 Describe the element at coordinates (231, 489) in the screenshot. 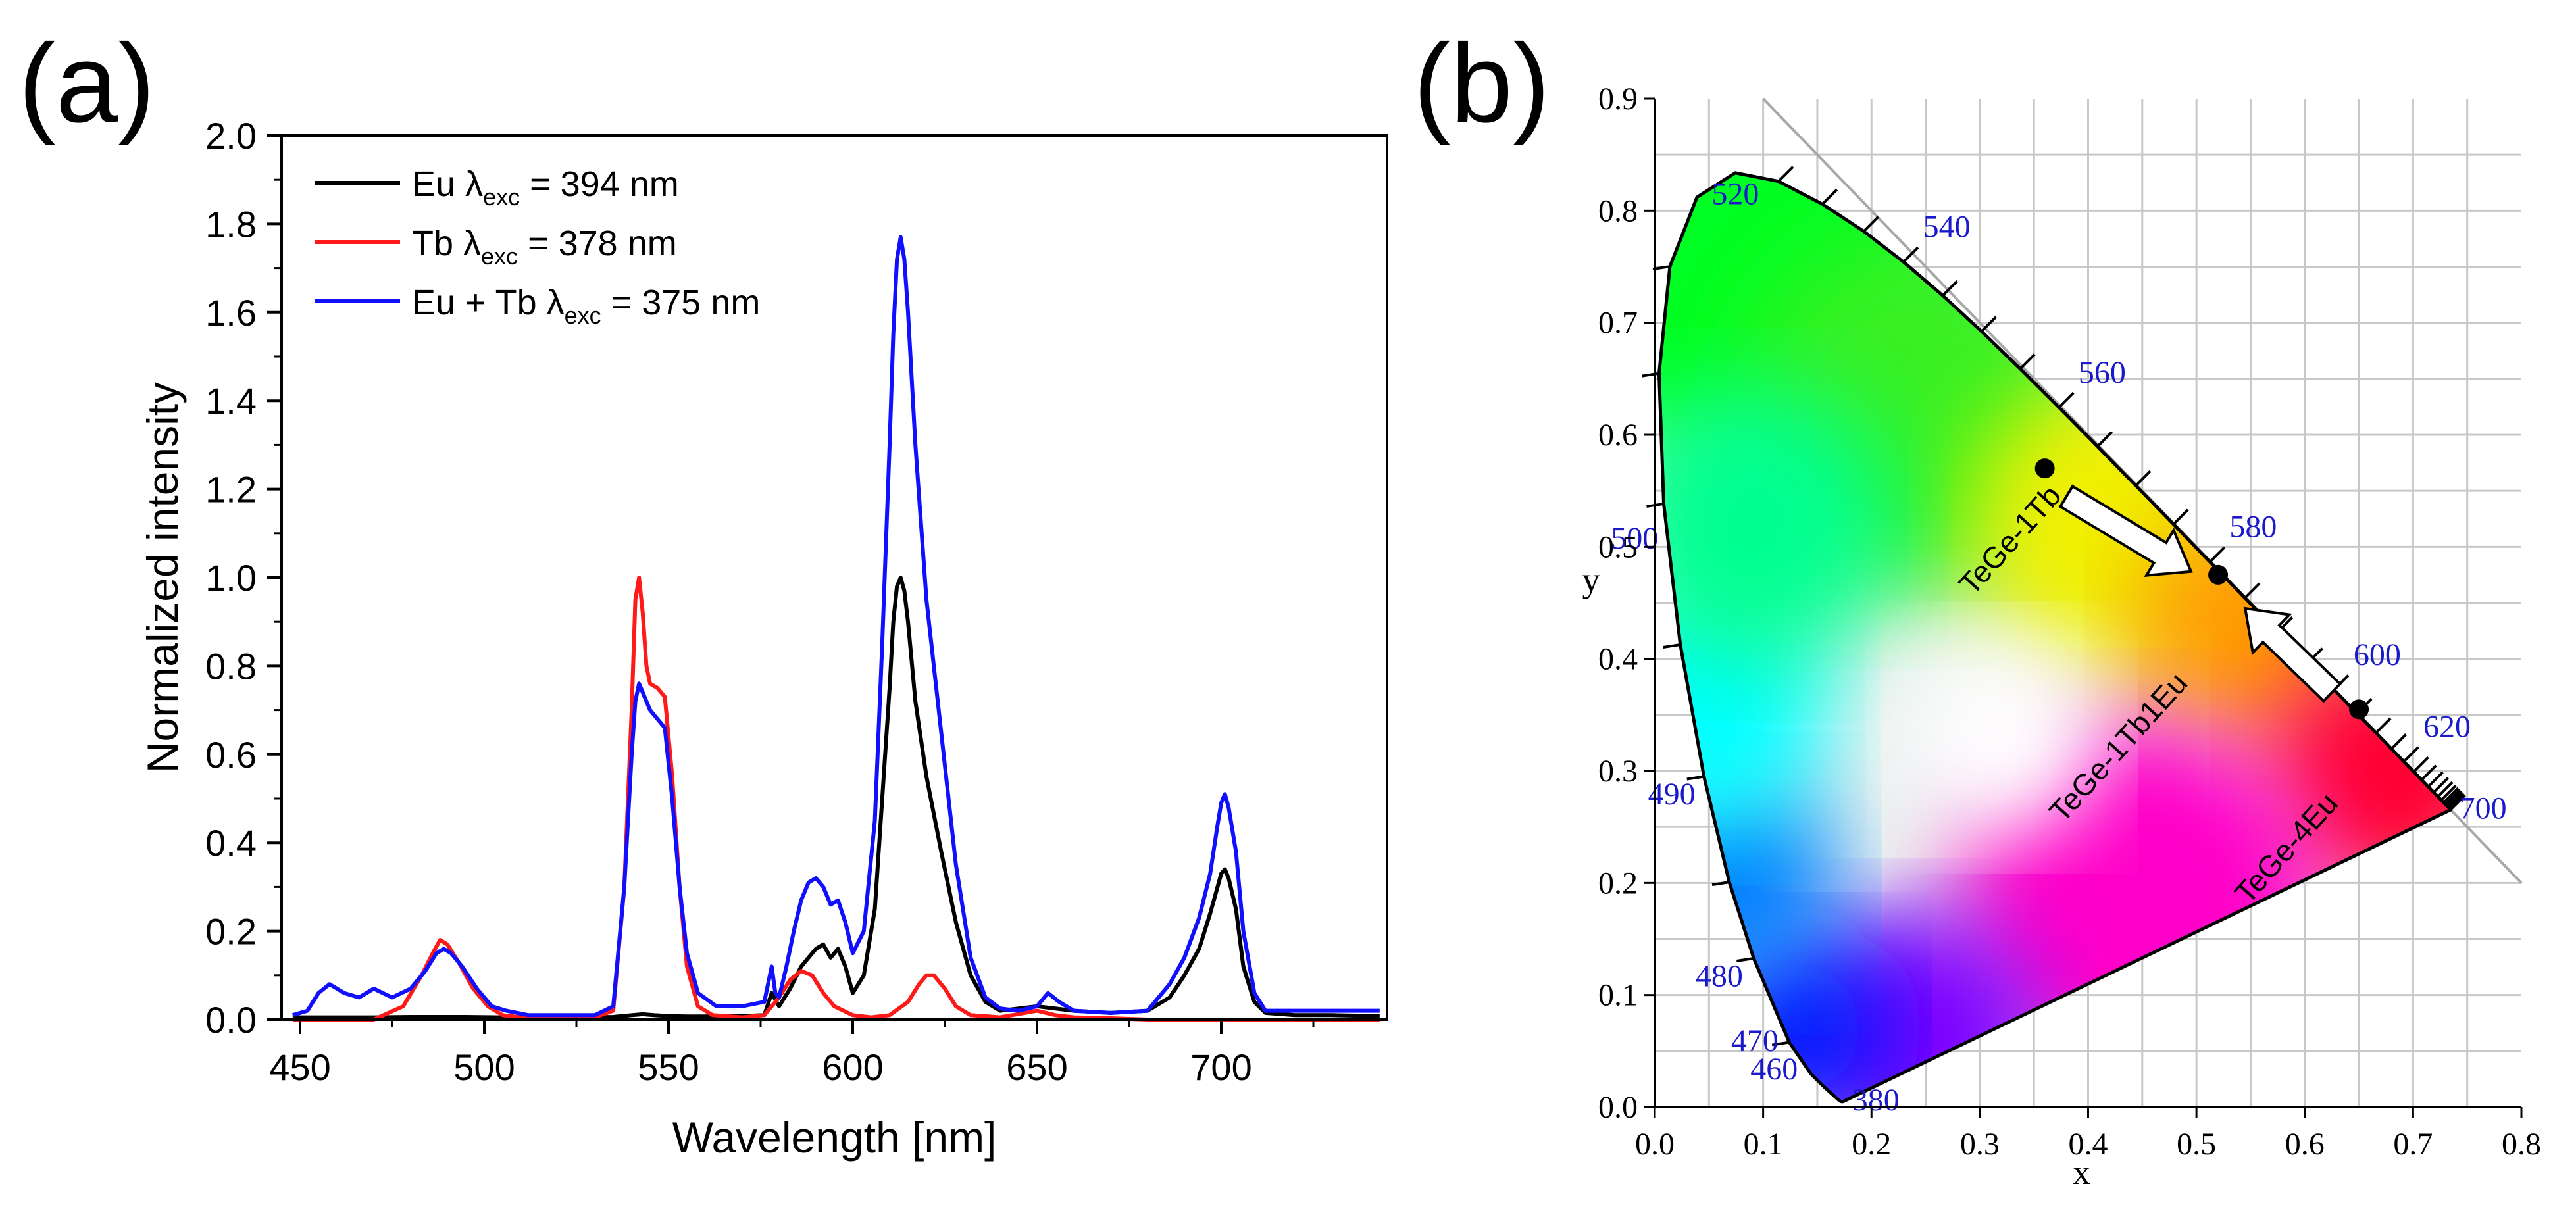

I see `y-tick-label: 1.2` at that location.